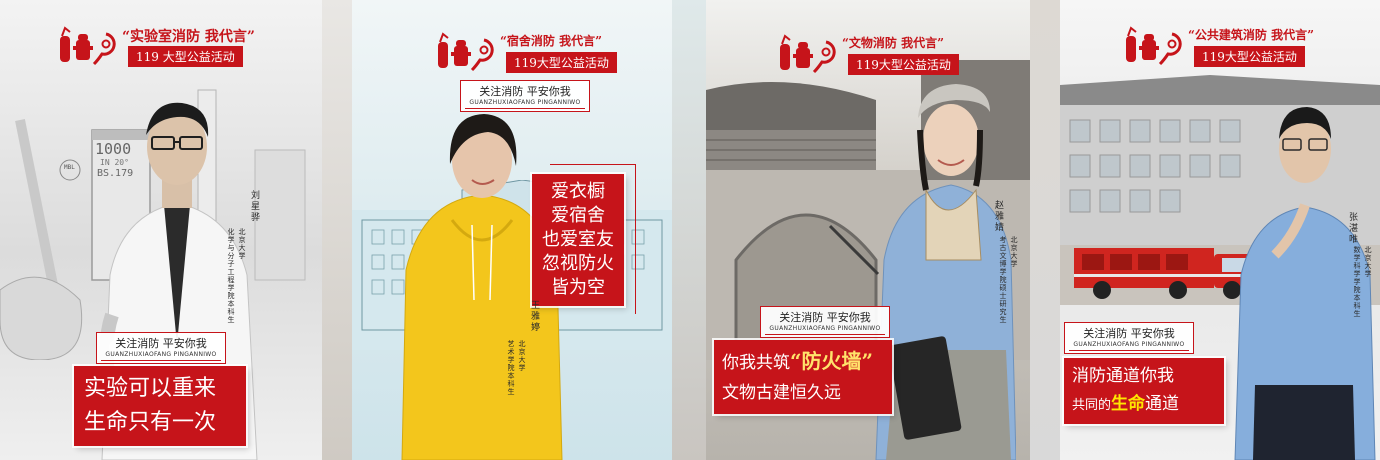  I want to click on beaker-scale: IN 20°, so click(114, 162).